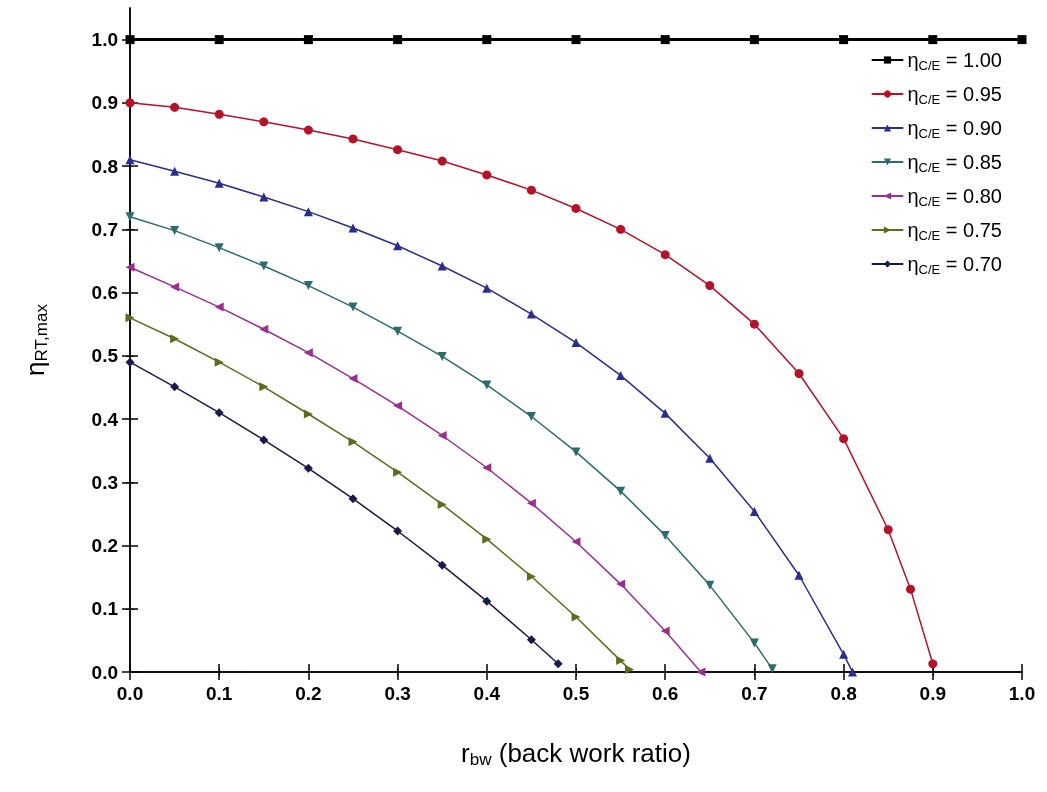  Describe the element at coordinates (665, 693) in the screenshot. I see `x-tick-label: 0.6` at that location.